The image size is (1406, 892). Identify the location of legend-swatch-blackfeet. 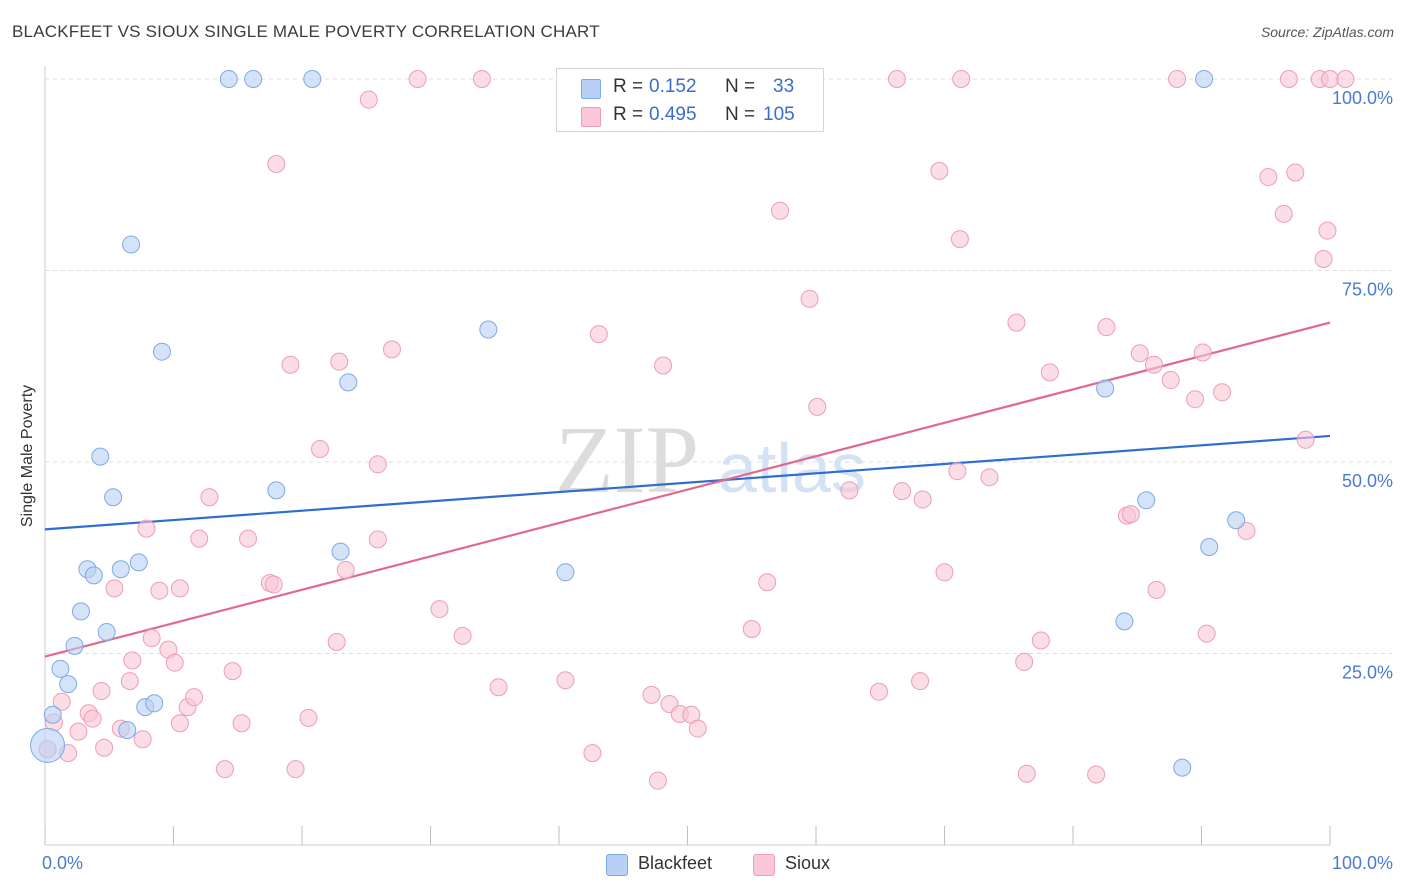
(617, 865).